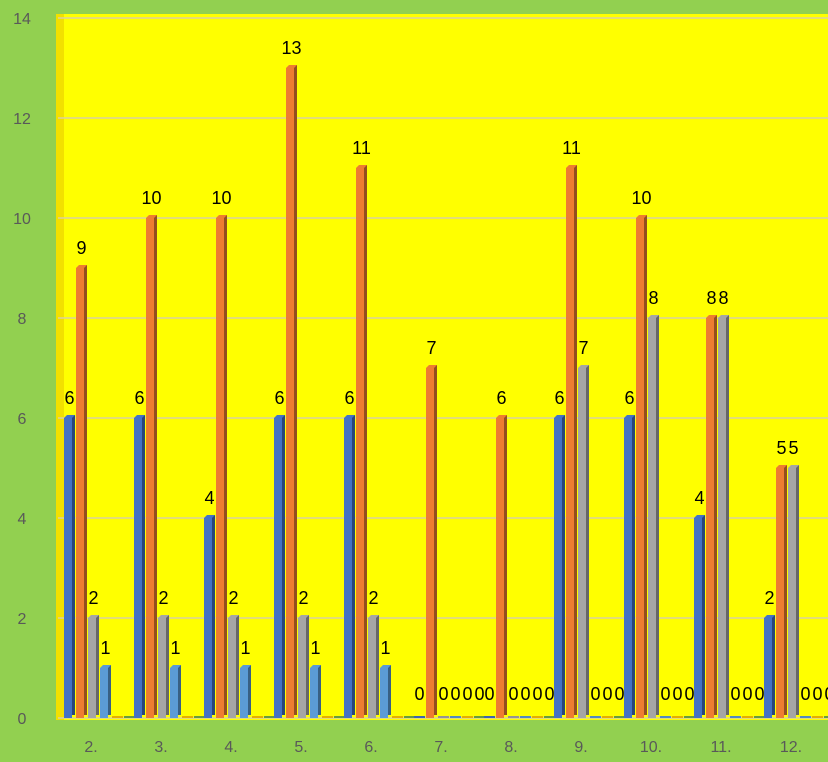  I want to click on data-label: 8, so click(723, 298).